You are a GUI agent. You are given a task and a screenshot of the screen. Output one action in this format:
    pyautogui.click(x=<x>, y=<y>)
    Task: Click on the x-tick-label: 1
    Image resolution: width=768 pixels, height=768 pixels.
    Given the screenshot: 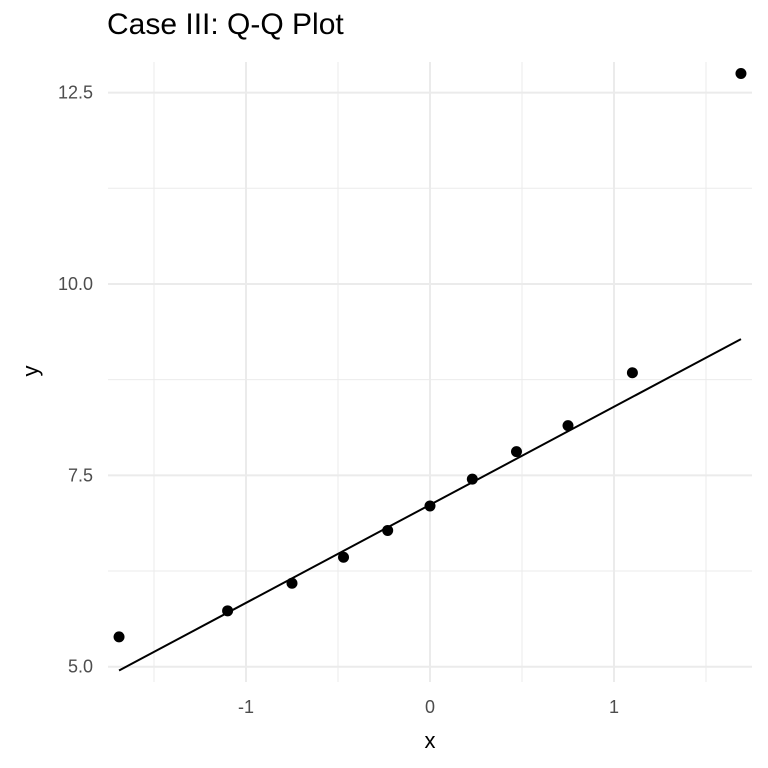 What is the action you would take?
    pyautogui.click(x=614, y=707)
    